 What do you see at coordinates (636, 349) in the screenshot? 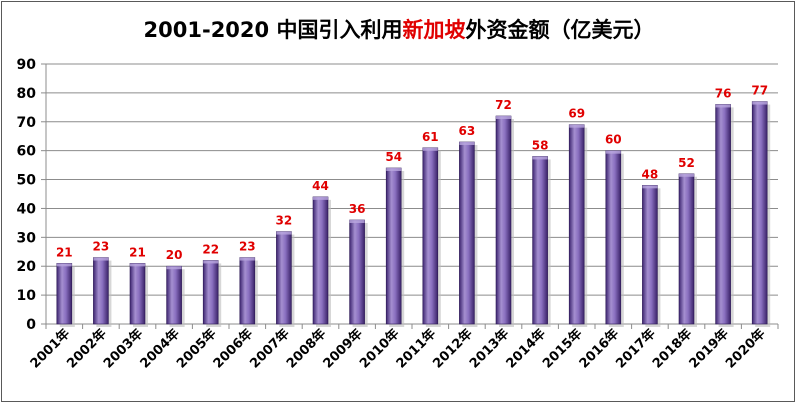
I see `x-tick-label: 2017年` at bounding box center [636, 349].